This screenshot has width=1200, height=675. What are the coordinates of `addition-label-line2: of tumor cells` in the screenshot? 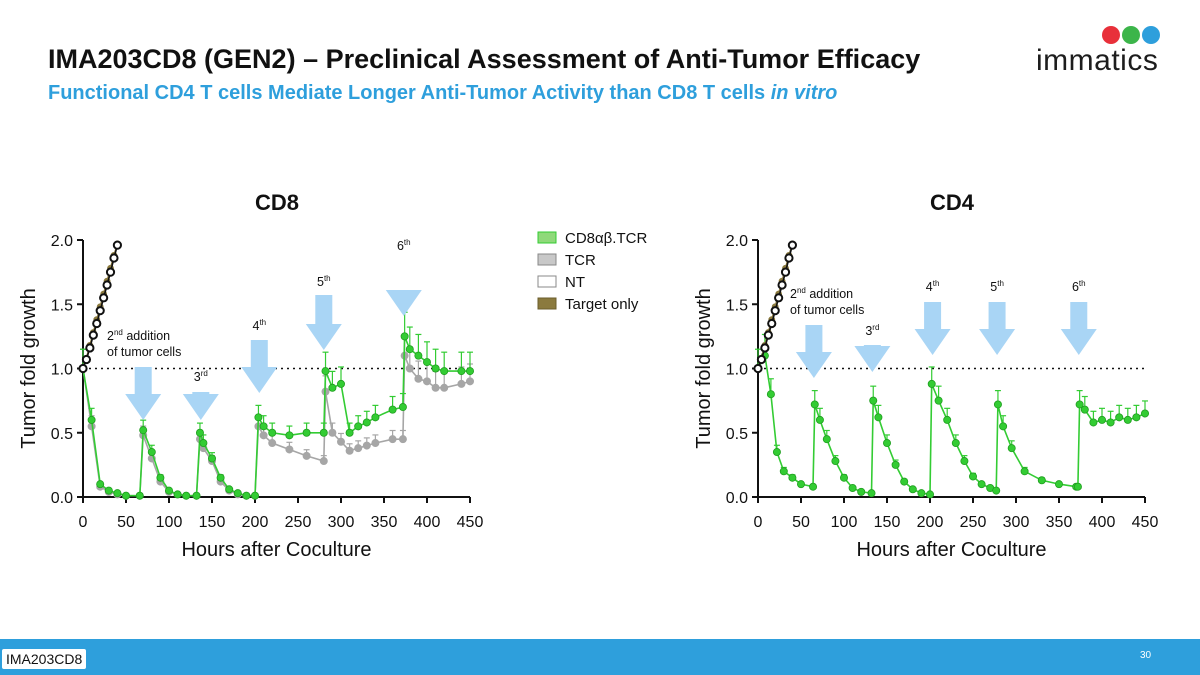 It's located at (827, 310).